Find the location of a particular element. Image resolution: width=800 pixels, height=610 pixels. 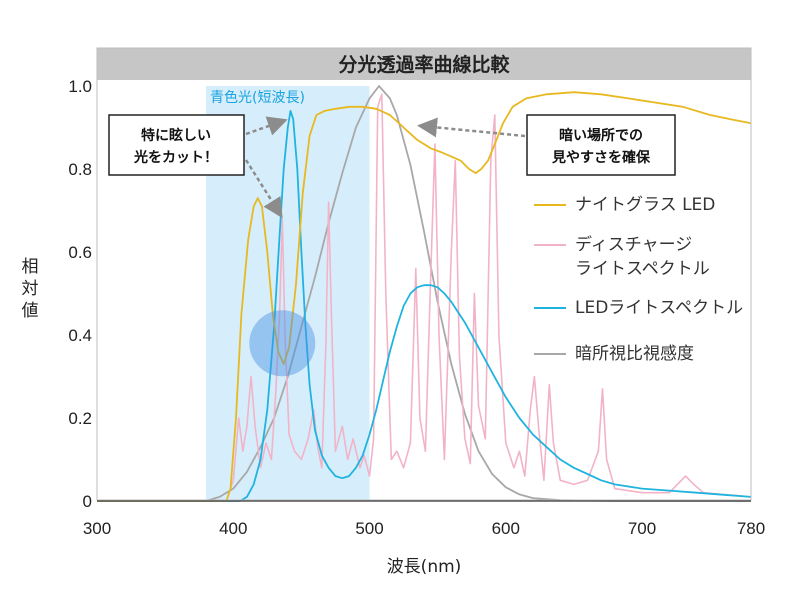

y-tick-label: 0.2 is located at coordinates (80, 418).